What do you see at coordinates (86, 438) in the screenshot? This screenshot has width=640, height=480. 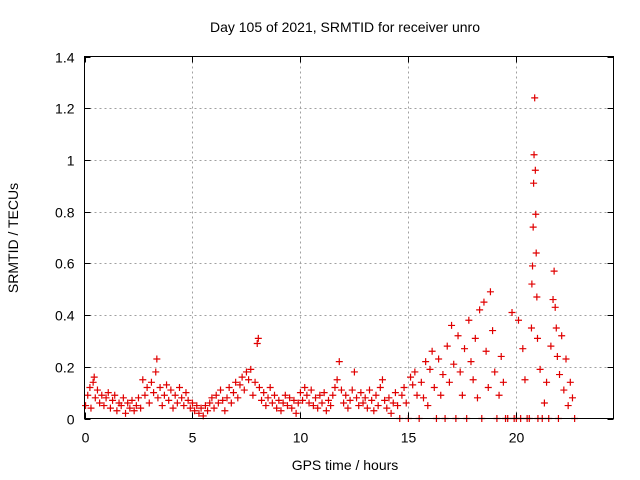 I see `x-tick-label: 0` at bounding box center [86, 438].